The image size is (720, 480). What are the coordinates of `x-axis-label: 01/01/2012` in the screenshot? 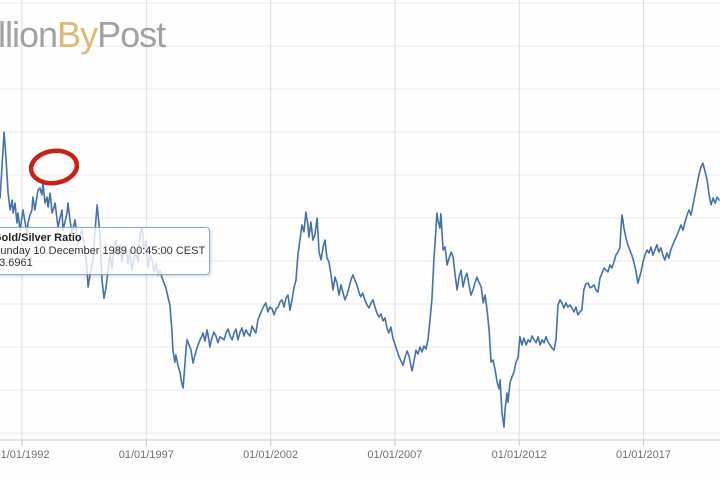 It's located at (519, 455).